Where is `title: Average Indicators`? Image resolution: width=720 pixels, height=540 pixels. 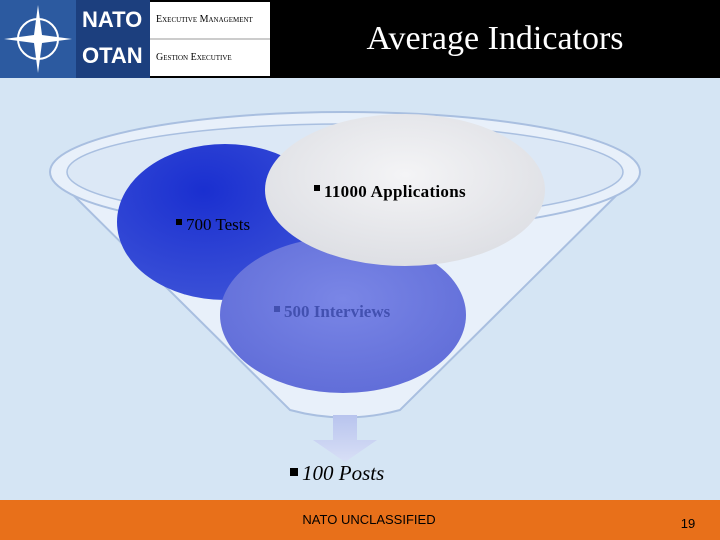
title: Average Indicators is located at coordinates (494, 38).